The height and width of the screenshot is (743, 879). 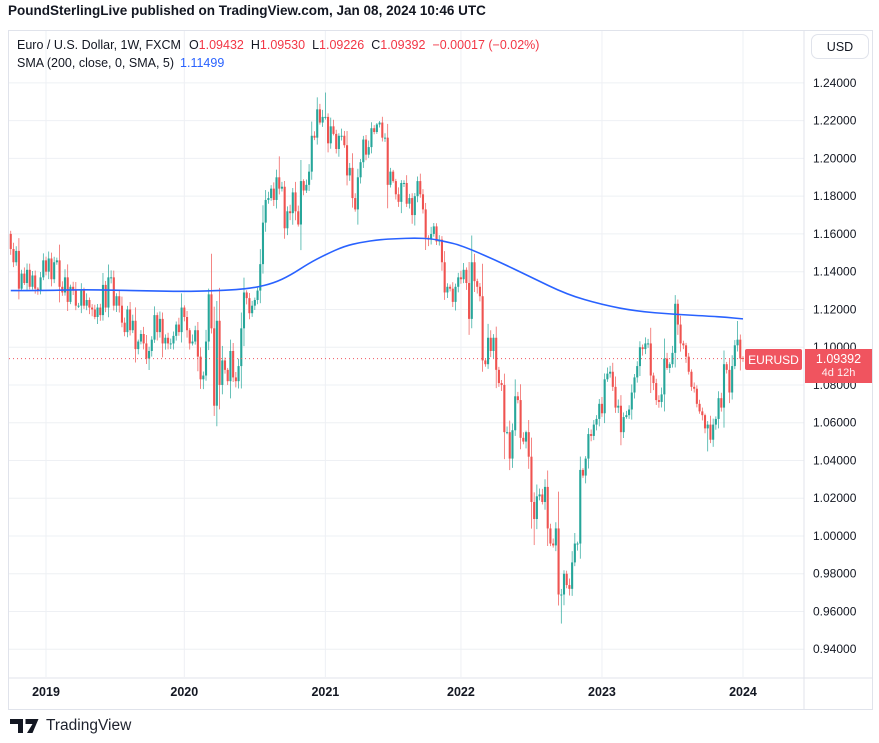 What do you see at coordinates (96, 63) in the screenshot?
I see `sma-indicator-title: SMA (200, close, 0, SMA, 5)` at bounding box center [96, 63].